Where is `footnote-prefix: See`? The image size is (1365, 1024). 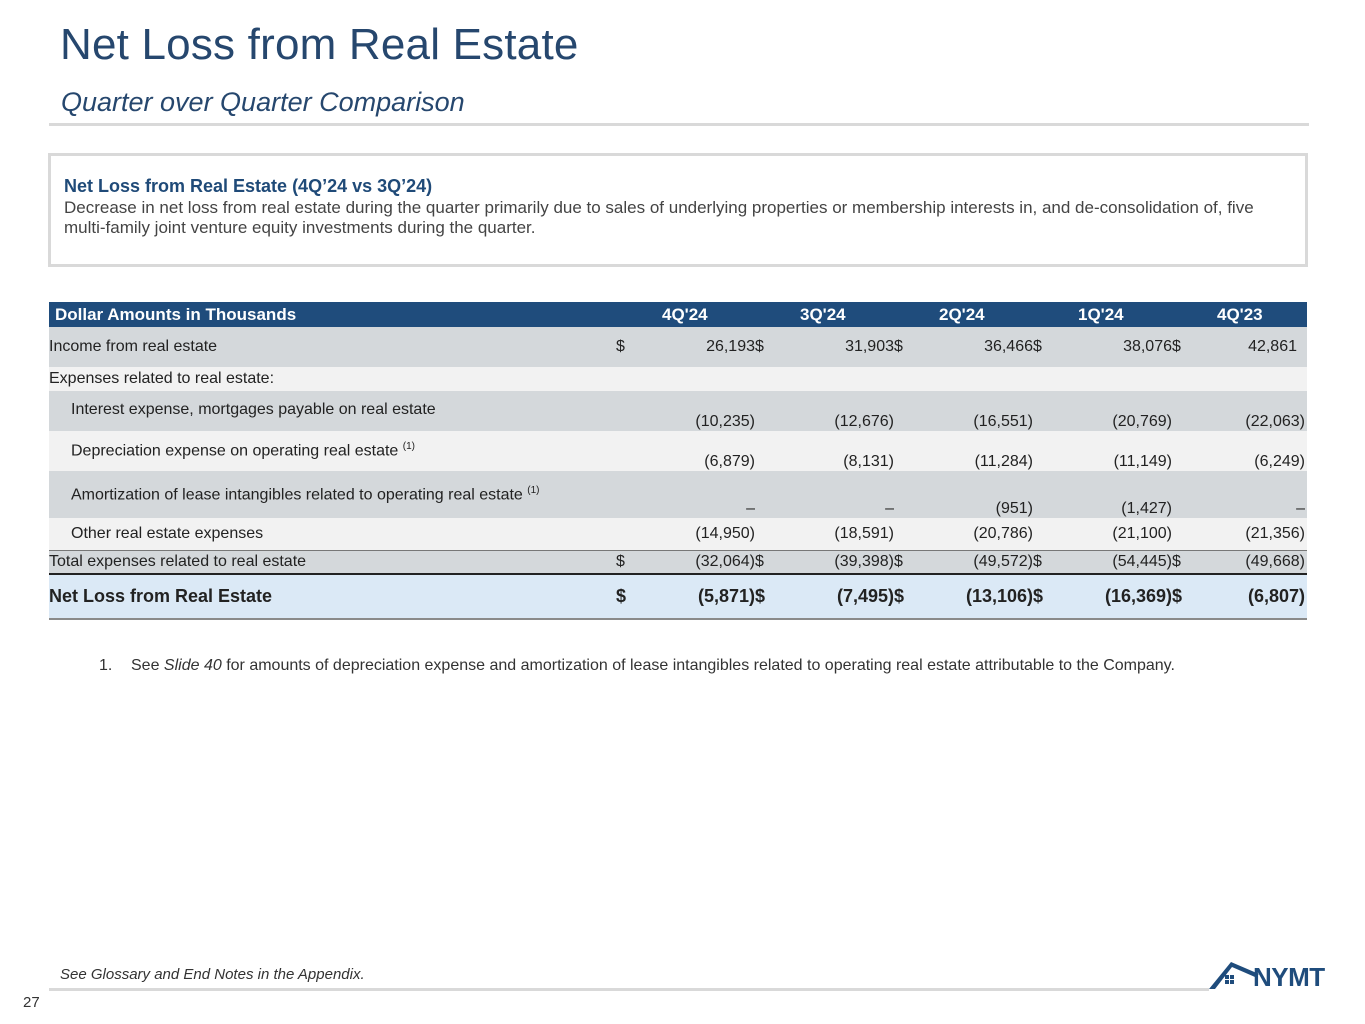
footnote-prefix: See is located at coordinates (147, 665).